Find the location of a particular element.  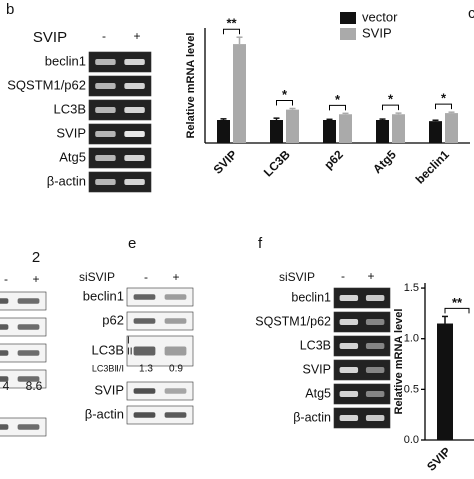

label: 1.0 is located at coordinates (411, 339).